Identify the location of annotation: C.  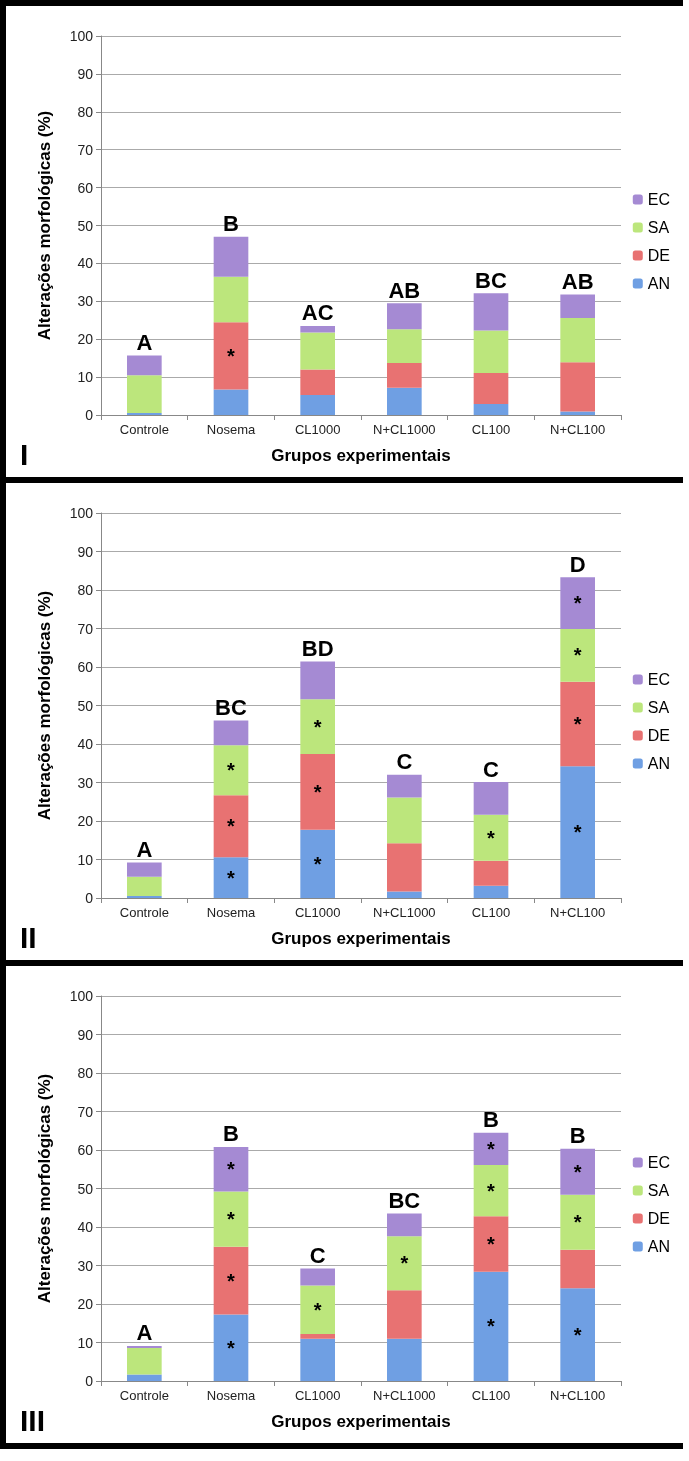
(404, 762).